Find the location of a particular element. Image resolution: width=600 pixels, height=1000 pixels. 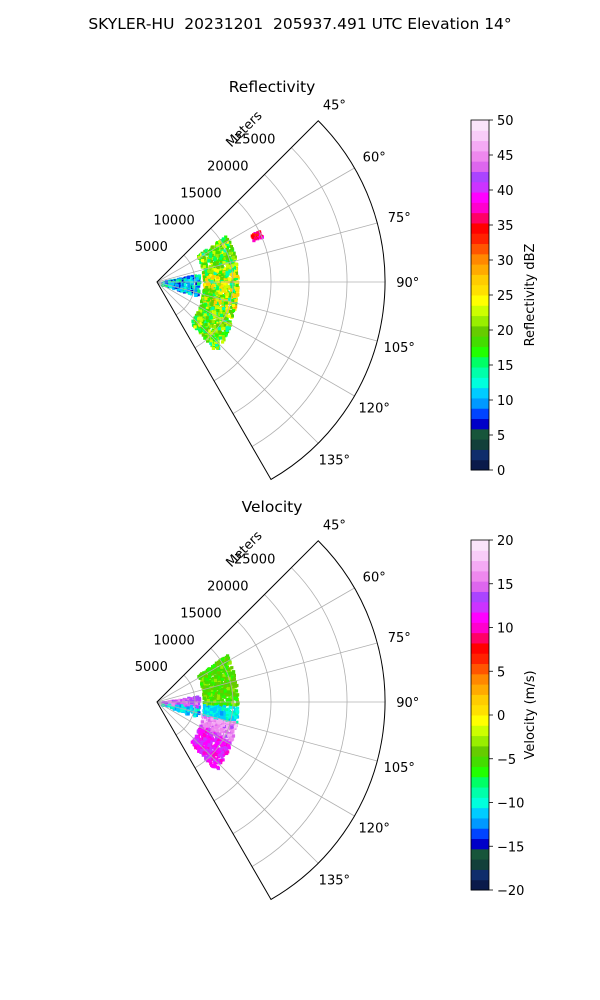

range-tick-label: 5000 is located at coordinates (151, 247).